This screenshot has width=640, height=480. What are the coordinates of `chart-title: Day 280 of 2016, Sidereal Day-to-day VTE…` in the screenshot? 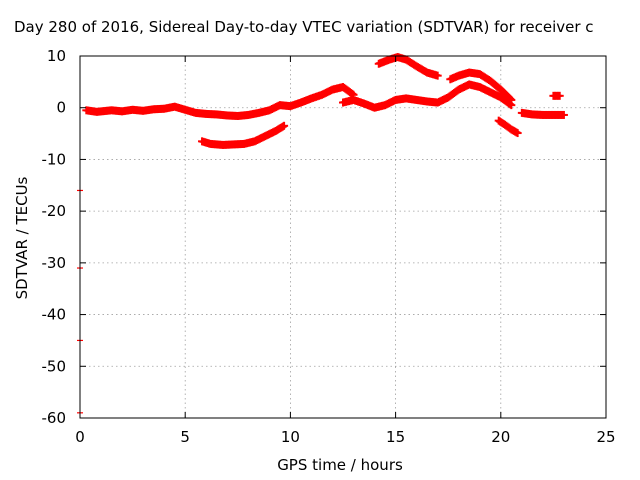 It's located at (304, 27).